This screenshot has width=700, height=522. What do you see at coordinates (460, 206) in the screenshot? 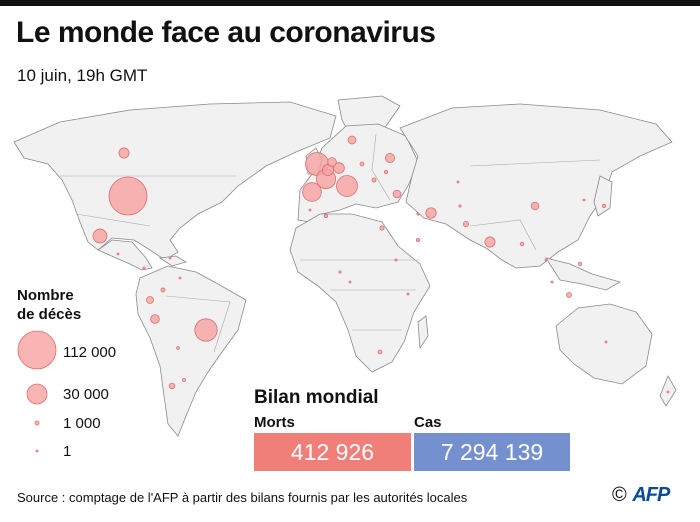
I see `bubble-afghanistan` at bounding box center [460, 206].